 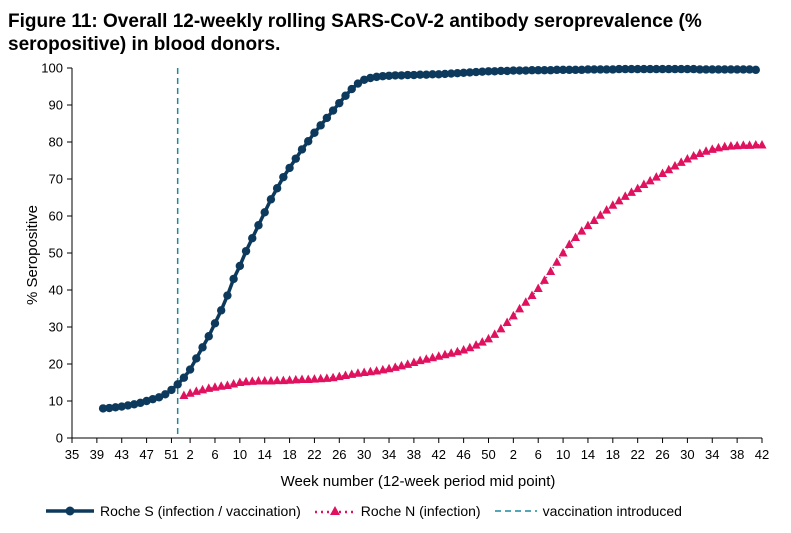 What do you see at coordinates (56, 216) in the screenshot?
I see `y-tick-label: 60` at bounding box center [56, 216].